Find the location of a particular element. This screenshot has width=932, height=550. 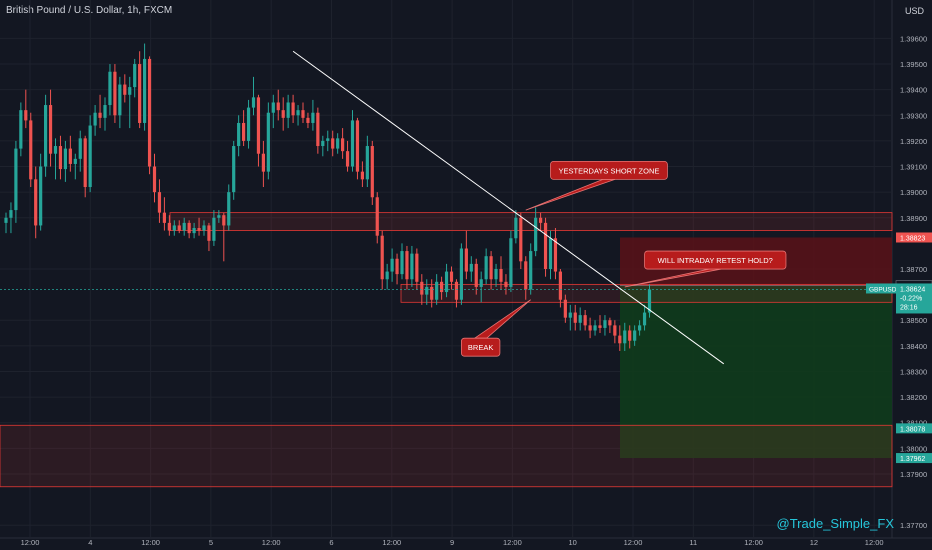

price-tag-line: -0.22% is located at coordinates (911, 298).